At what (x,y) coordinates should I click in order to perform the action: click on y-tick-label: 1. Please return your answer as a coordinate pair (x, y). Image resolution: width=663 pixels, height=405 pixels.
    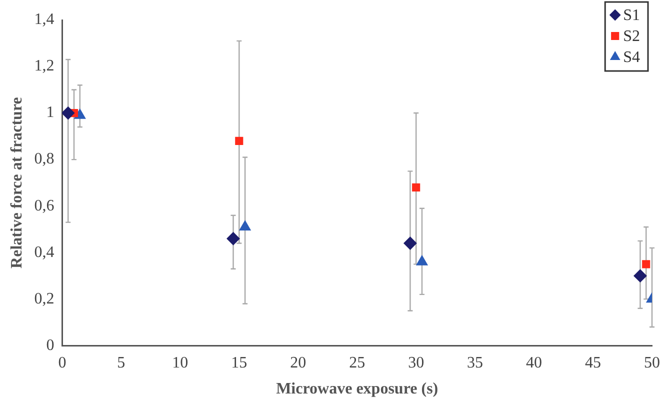
    Looking at the image, I should click on (50, 113).